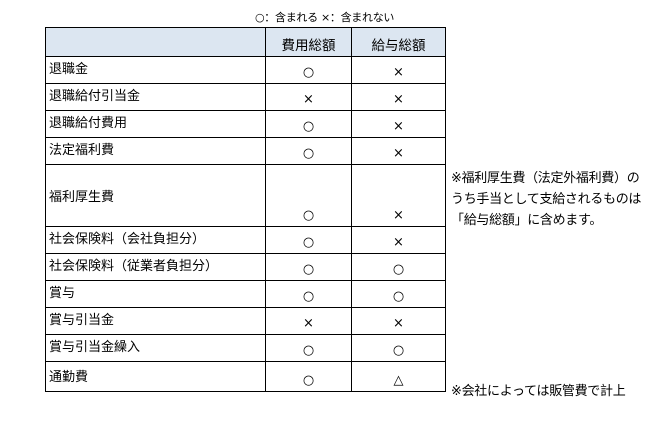  What do you see at coordinates (155, 97) in the screenshot?
I see `row-label: 退職給付引当金` at bounding box center [155, 97].